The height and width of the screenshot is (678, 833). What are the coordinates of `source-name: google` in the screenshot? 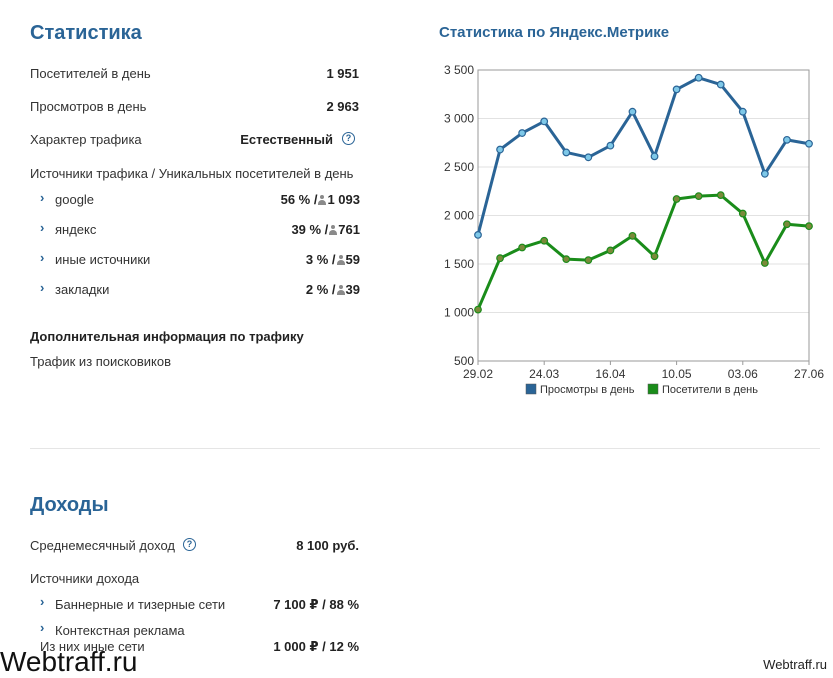 It's located at (75, 199).